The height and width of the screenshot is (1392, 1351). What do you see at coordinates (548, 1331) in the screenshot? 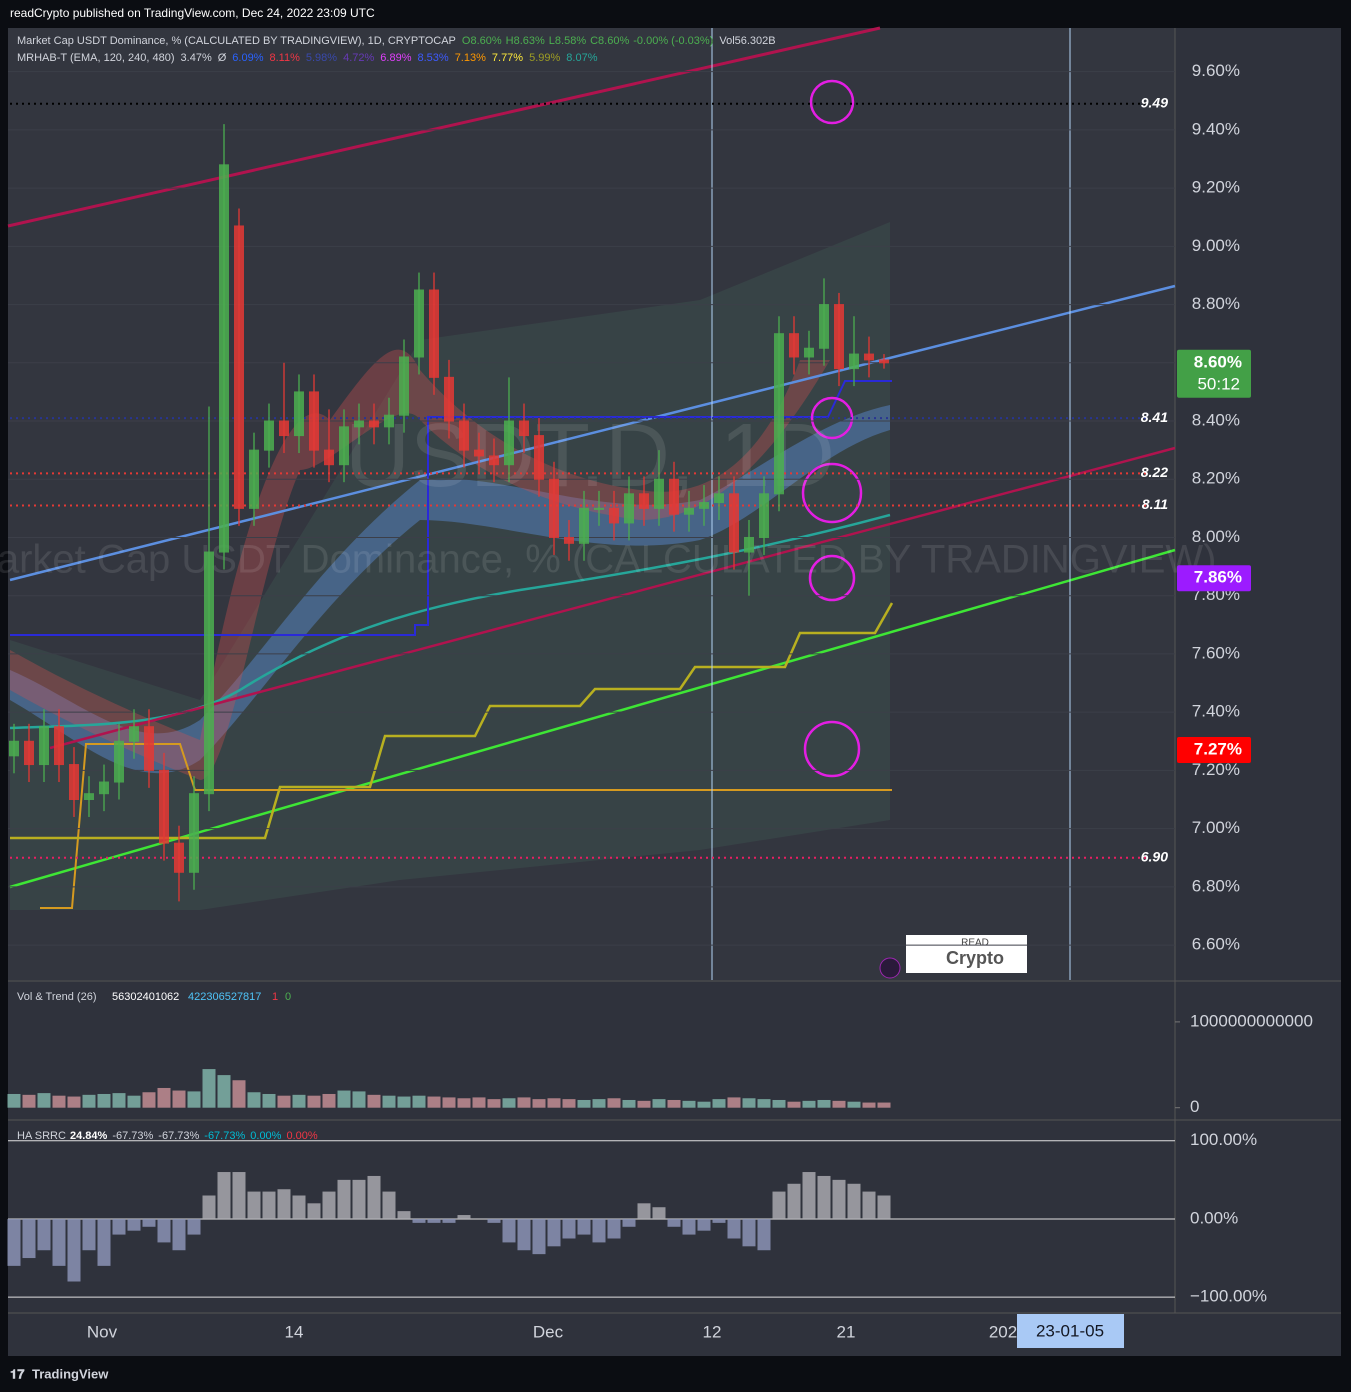
I see `x-tick-label: Dec` at bounding box center [548, 1331].